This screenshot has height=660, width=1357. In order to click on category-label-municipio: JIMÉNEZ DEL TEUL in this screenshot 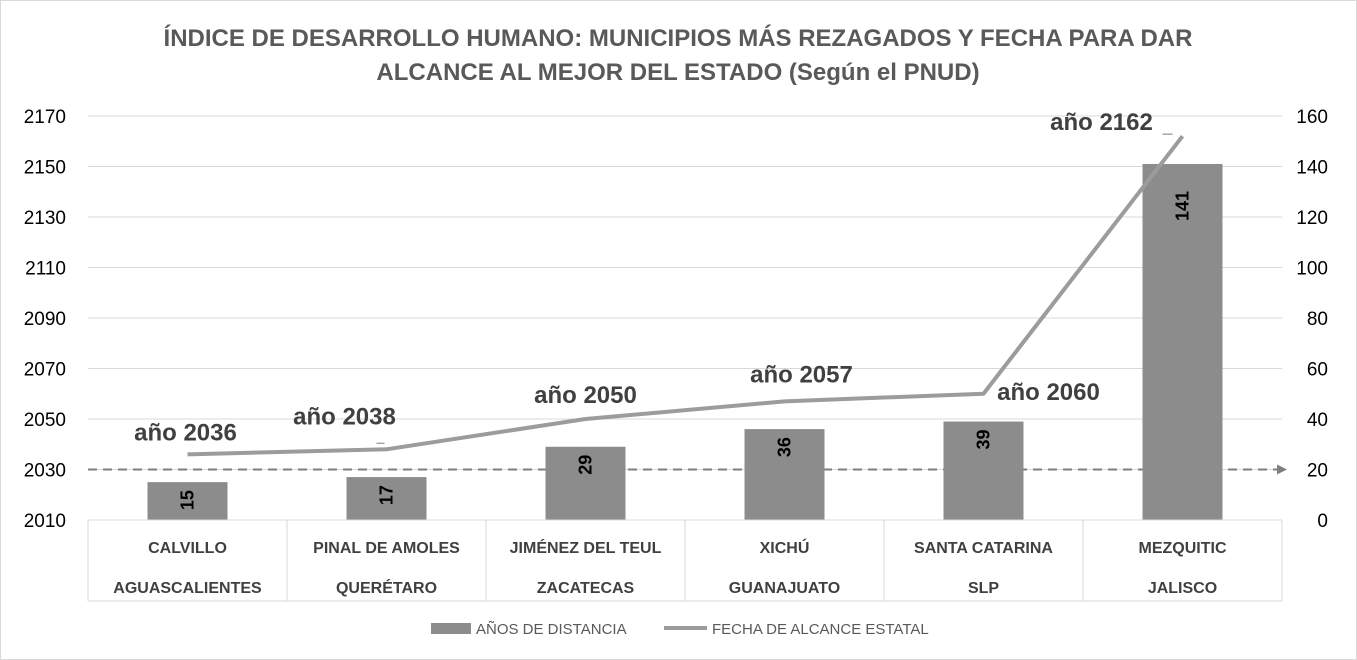, I will do `click(586, 547)`.